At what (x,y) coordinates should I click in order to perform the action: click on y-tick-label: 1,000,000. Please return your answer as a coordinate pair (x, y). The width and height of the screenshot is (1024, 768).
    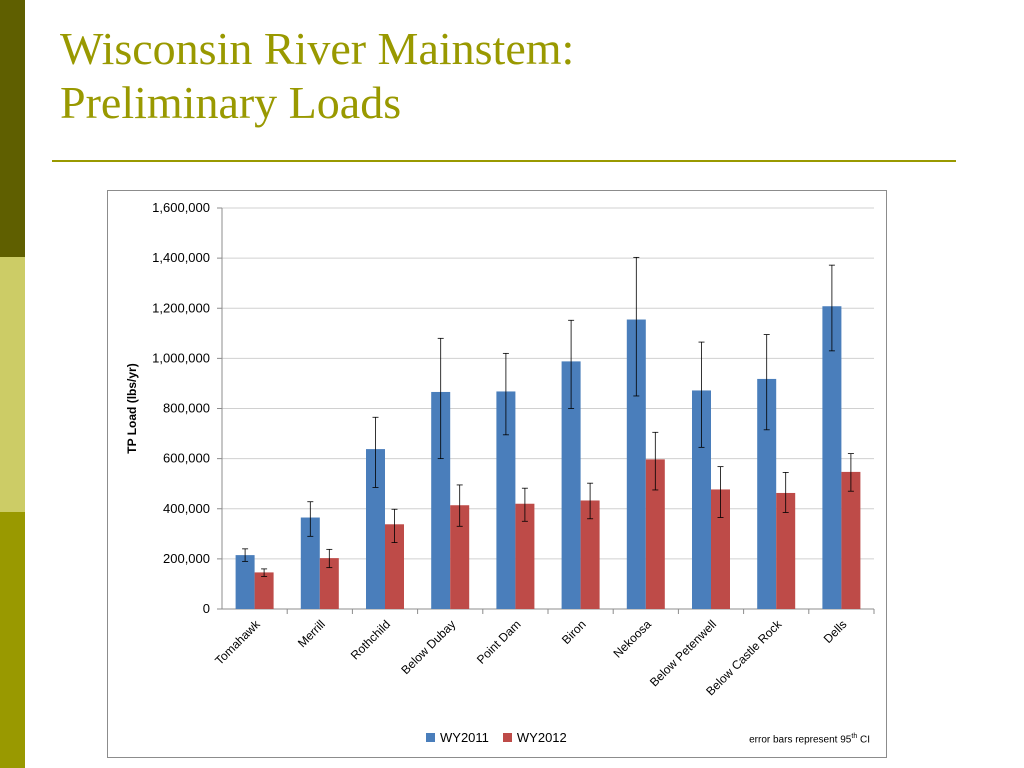
    Looking at the image, I should click on (181, 357).